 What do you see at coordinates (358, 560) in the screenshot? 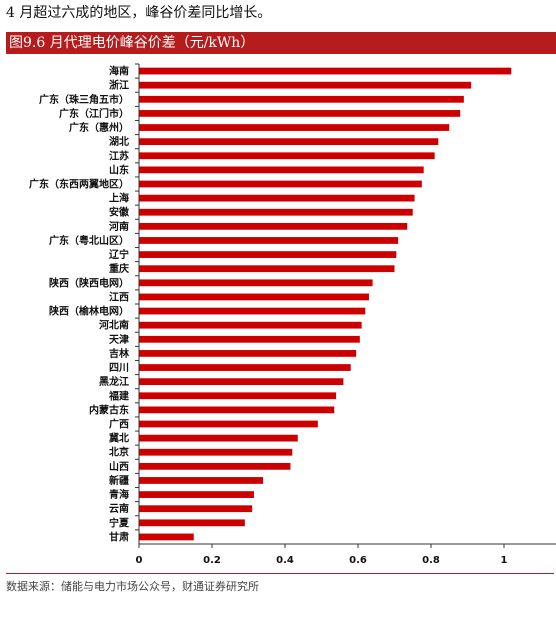
I see `x-tick-label-3: 0.6` at bounding box center [358, 560].